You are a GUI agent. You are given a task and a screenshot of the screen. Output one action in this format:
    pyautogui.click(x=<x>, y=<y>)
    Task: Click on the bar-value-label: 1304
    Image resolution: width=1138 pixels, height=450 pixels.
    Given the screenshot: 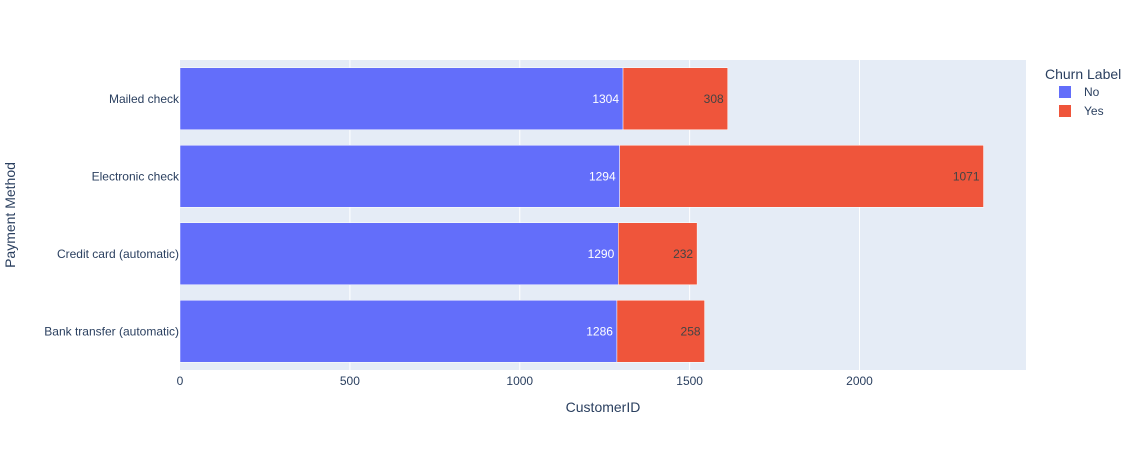 What is the action you would take?
    pyautogui.click(x=605, y=99)
    